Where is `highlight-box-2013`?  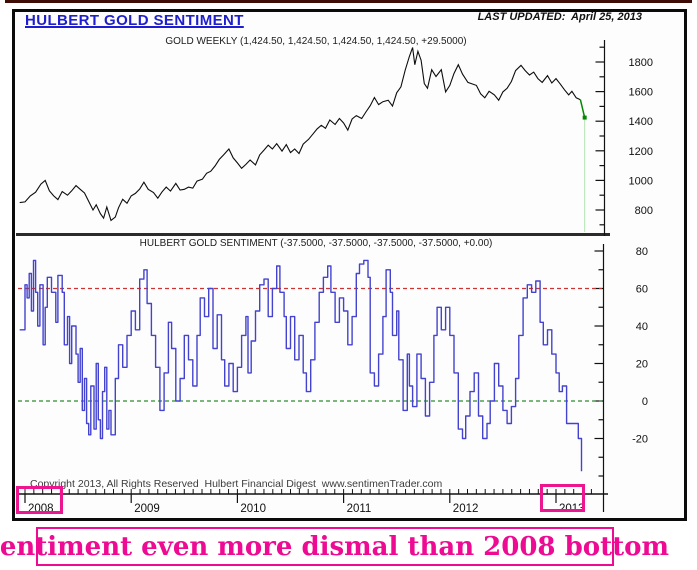 highlight-box-2013 is located at coordinates (562, 498).